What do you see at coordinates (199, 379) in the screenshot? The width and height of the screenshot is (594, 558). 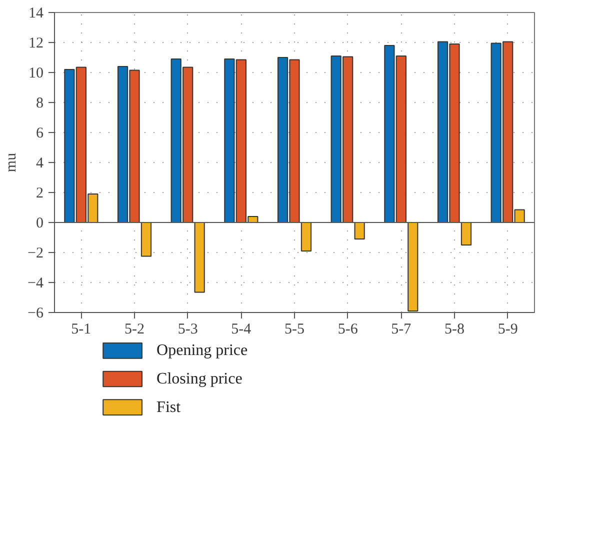 I see `legend-label: Closing price` at bounding box center [199, 379].